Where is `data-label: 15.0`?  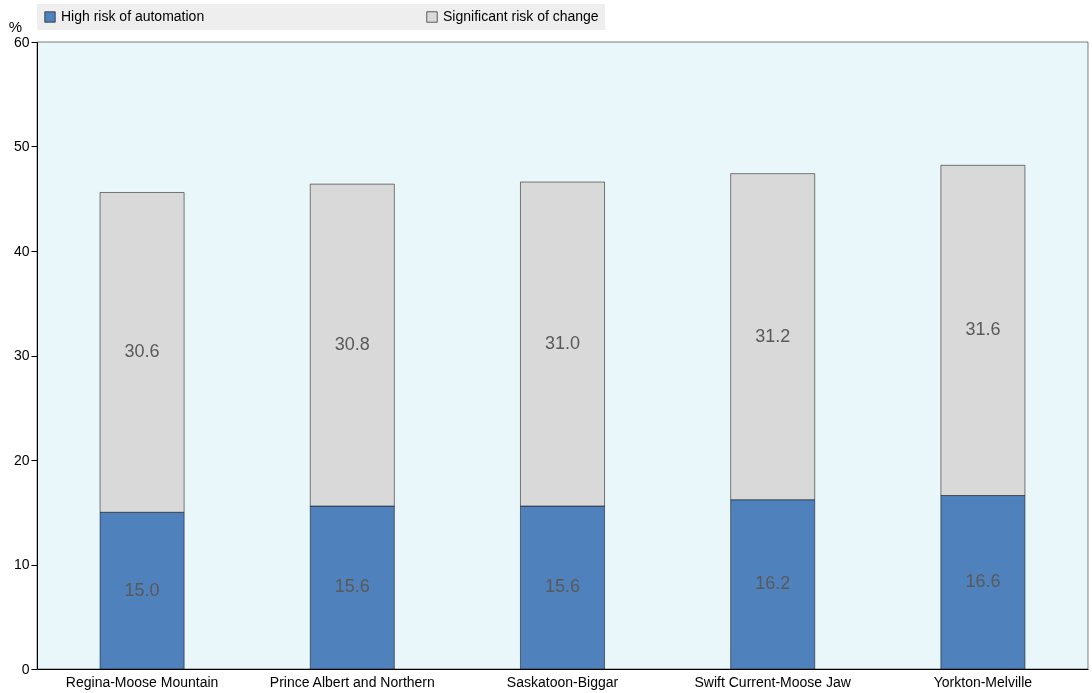
data-label: 15.0 is located at coordinates (142, 589).